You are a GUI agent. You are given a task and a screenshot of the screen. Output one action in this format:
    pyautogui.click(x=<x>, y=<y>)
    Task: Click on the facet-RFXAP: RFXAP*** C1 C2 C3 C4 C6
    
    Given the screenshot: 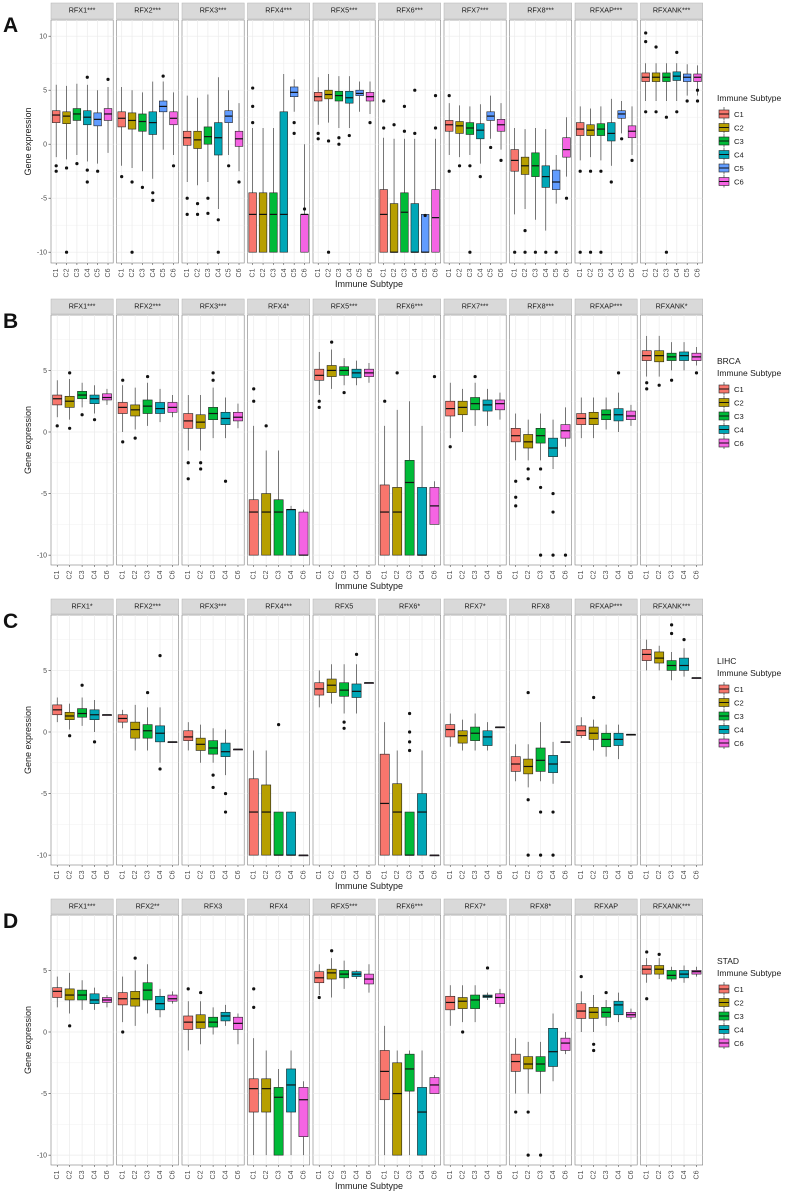 What is the action you would take?
    pyautogui.click(x=606, y=738)
    